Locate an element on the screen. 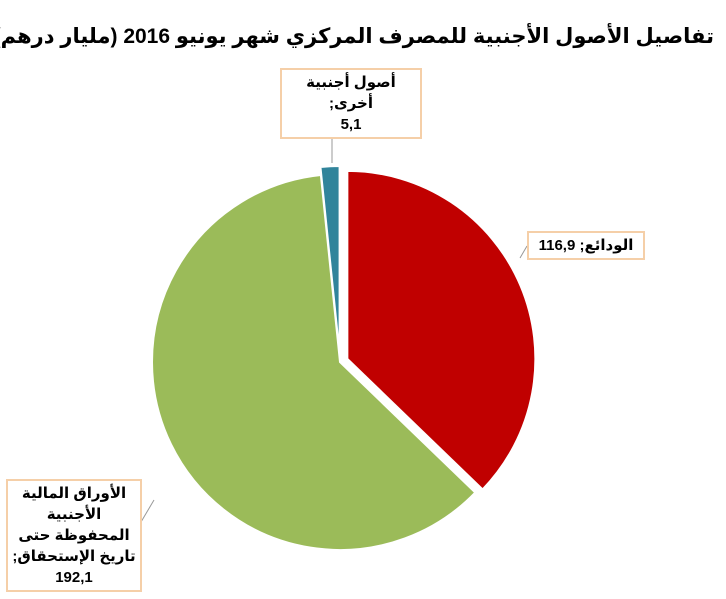 The image size is (726, 599). label-category: أصول أجنبية أخرى; is located at coordinates (351, 93).